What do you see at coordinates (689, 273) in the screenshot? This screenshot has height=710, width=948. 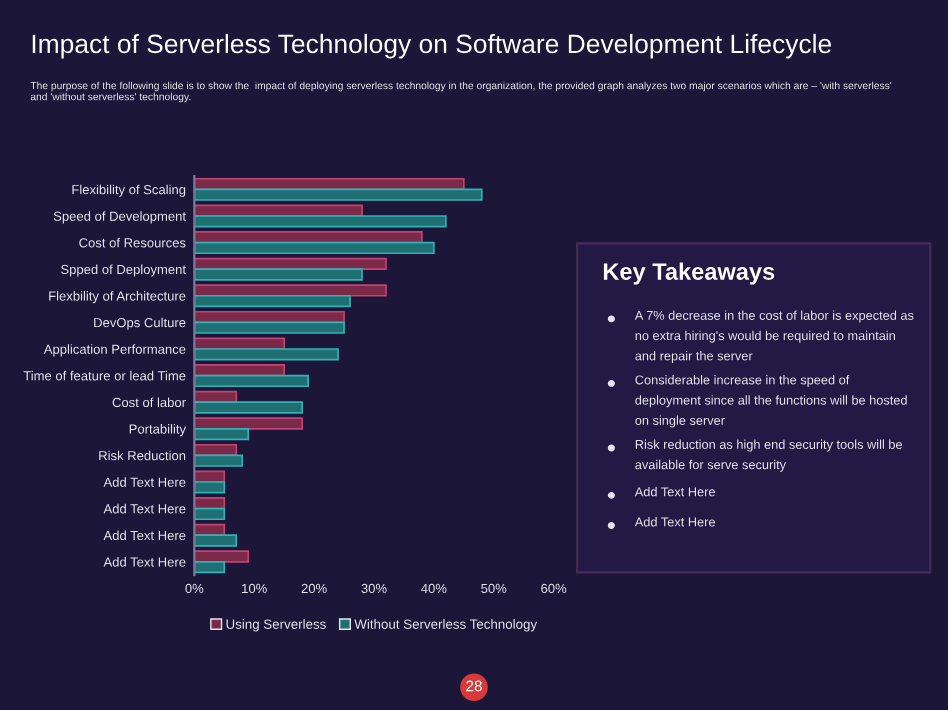 I see `text: Key Takeaways` at bounding box center [689, 273].